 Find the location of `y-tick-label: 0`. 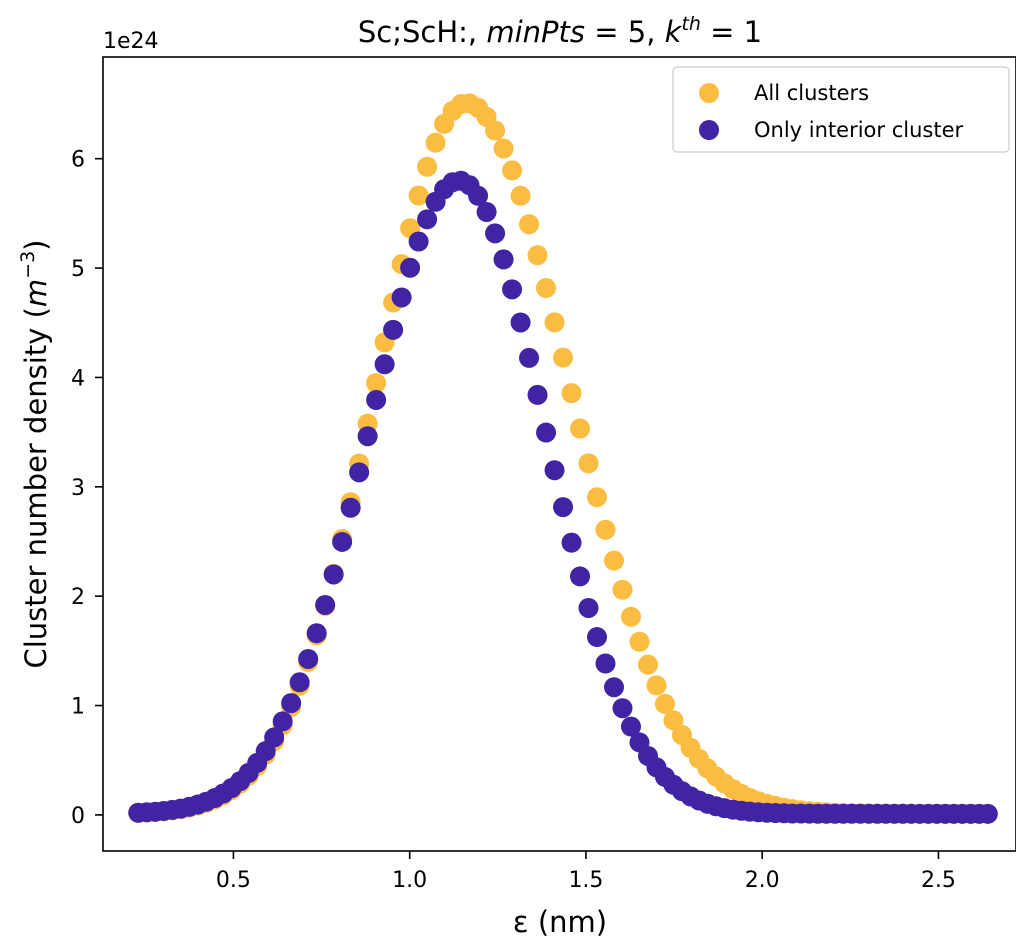

y-tick-label: 0 is located at coordinates (78, 816).